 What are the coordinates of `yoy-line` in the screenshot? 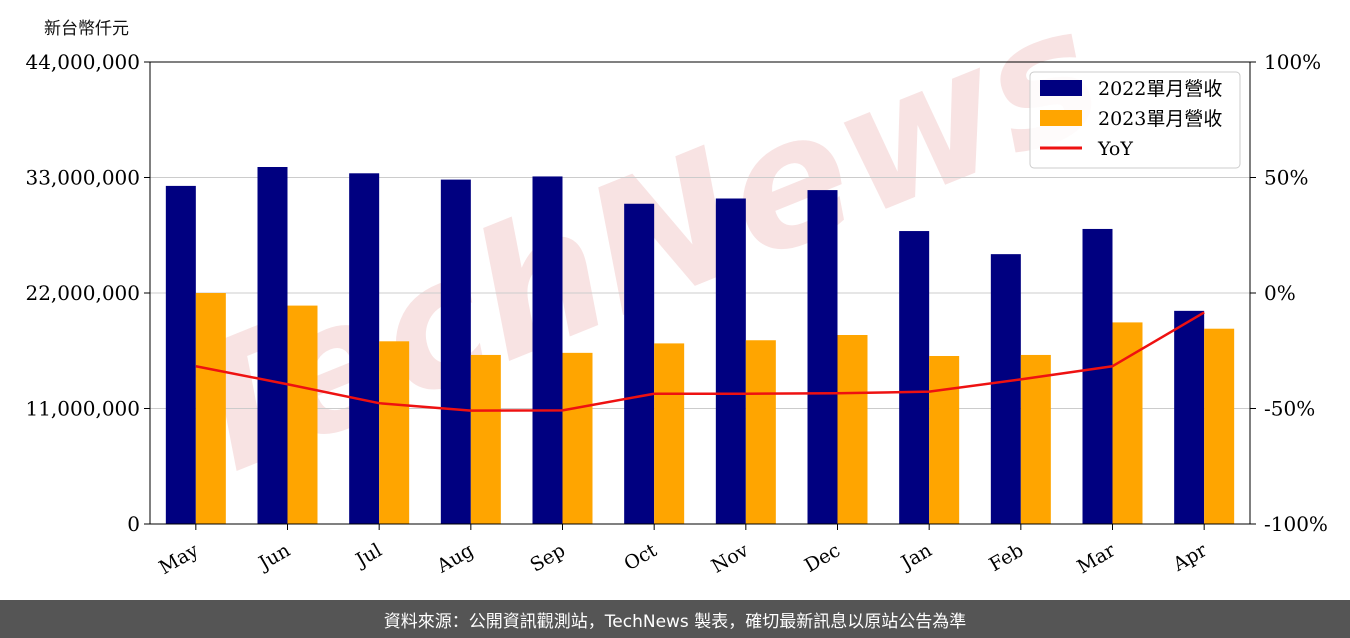 It's located at (700, 361).